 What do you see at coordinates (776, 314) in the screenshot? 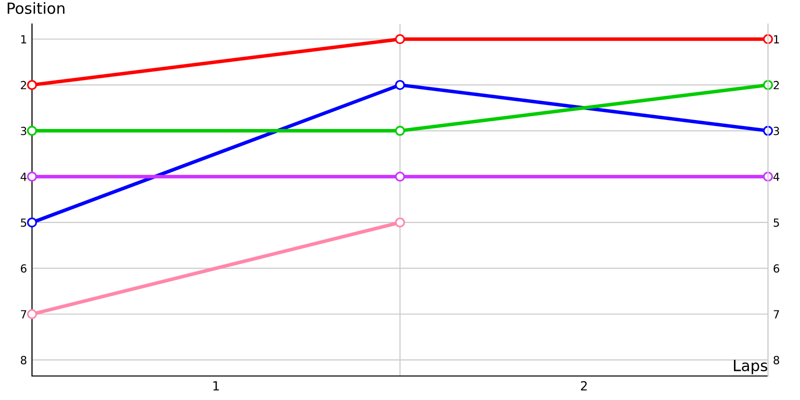
I see `y2-tick-label: 7` at bounding box center [776, 314].